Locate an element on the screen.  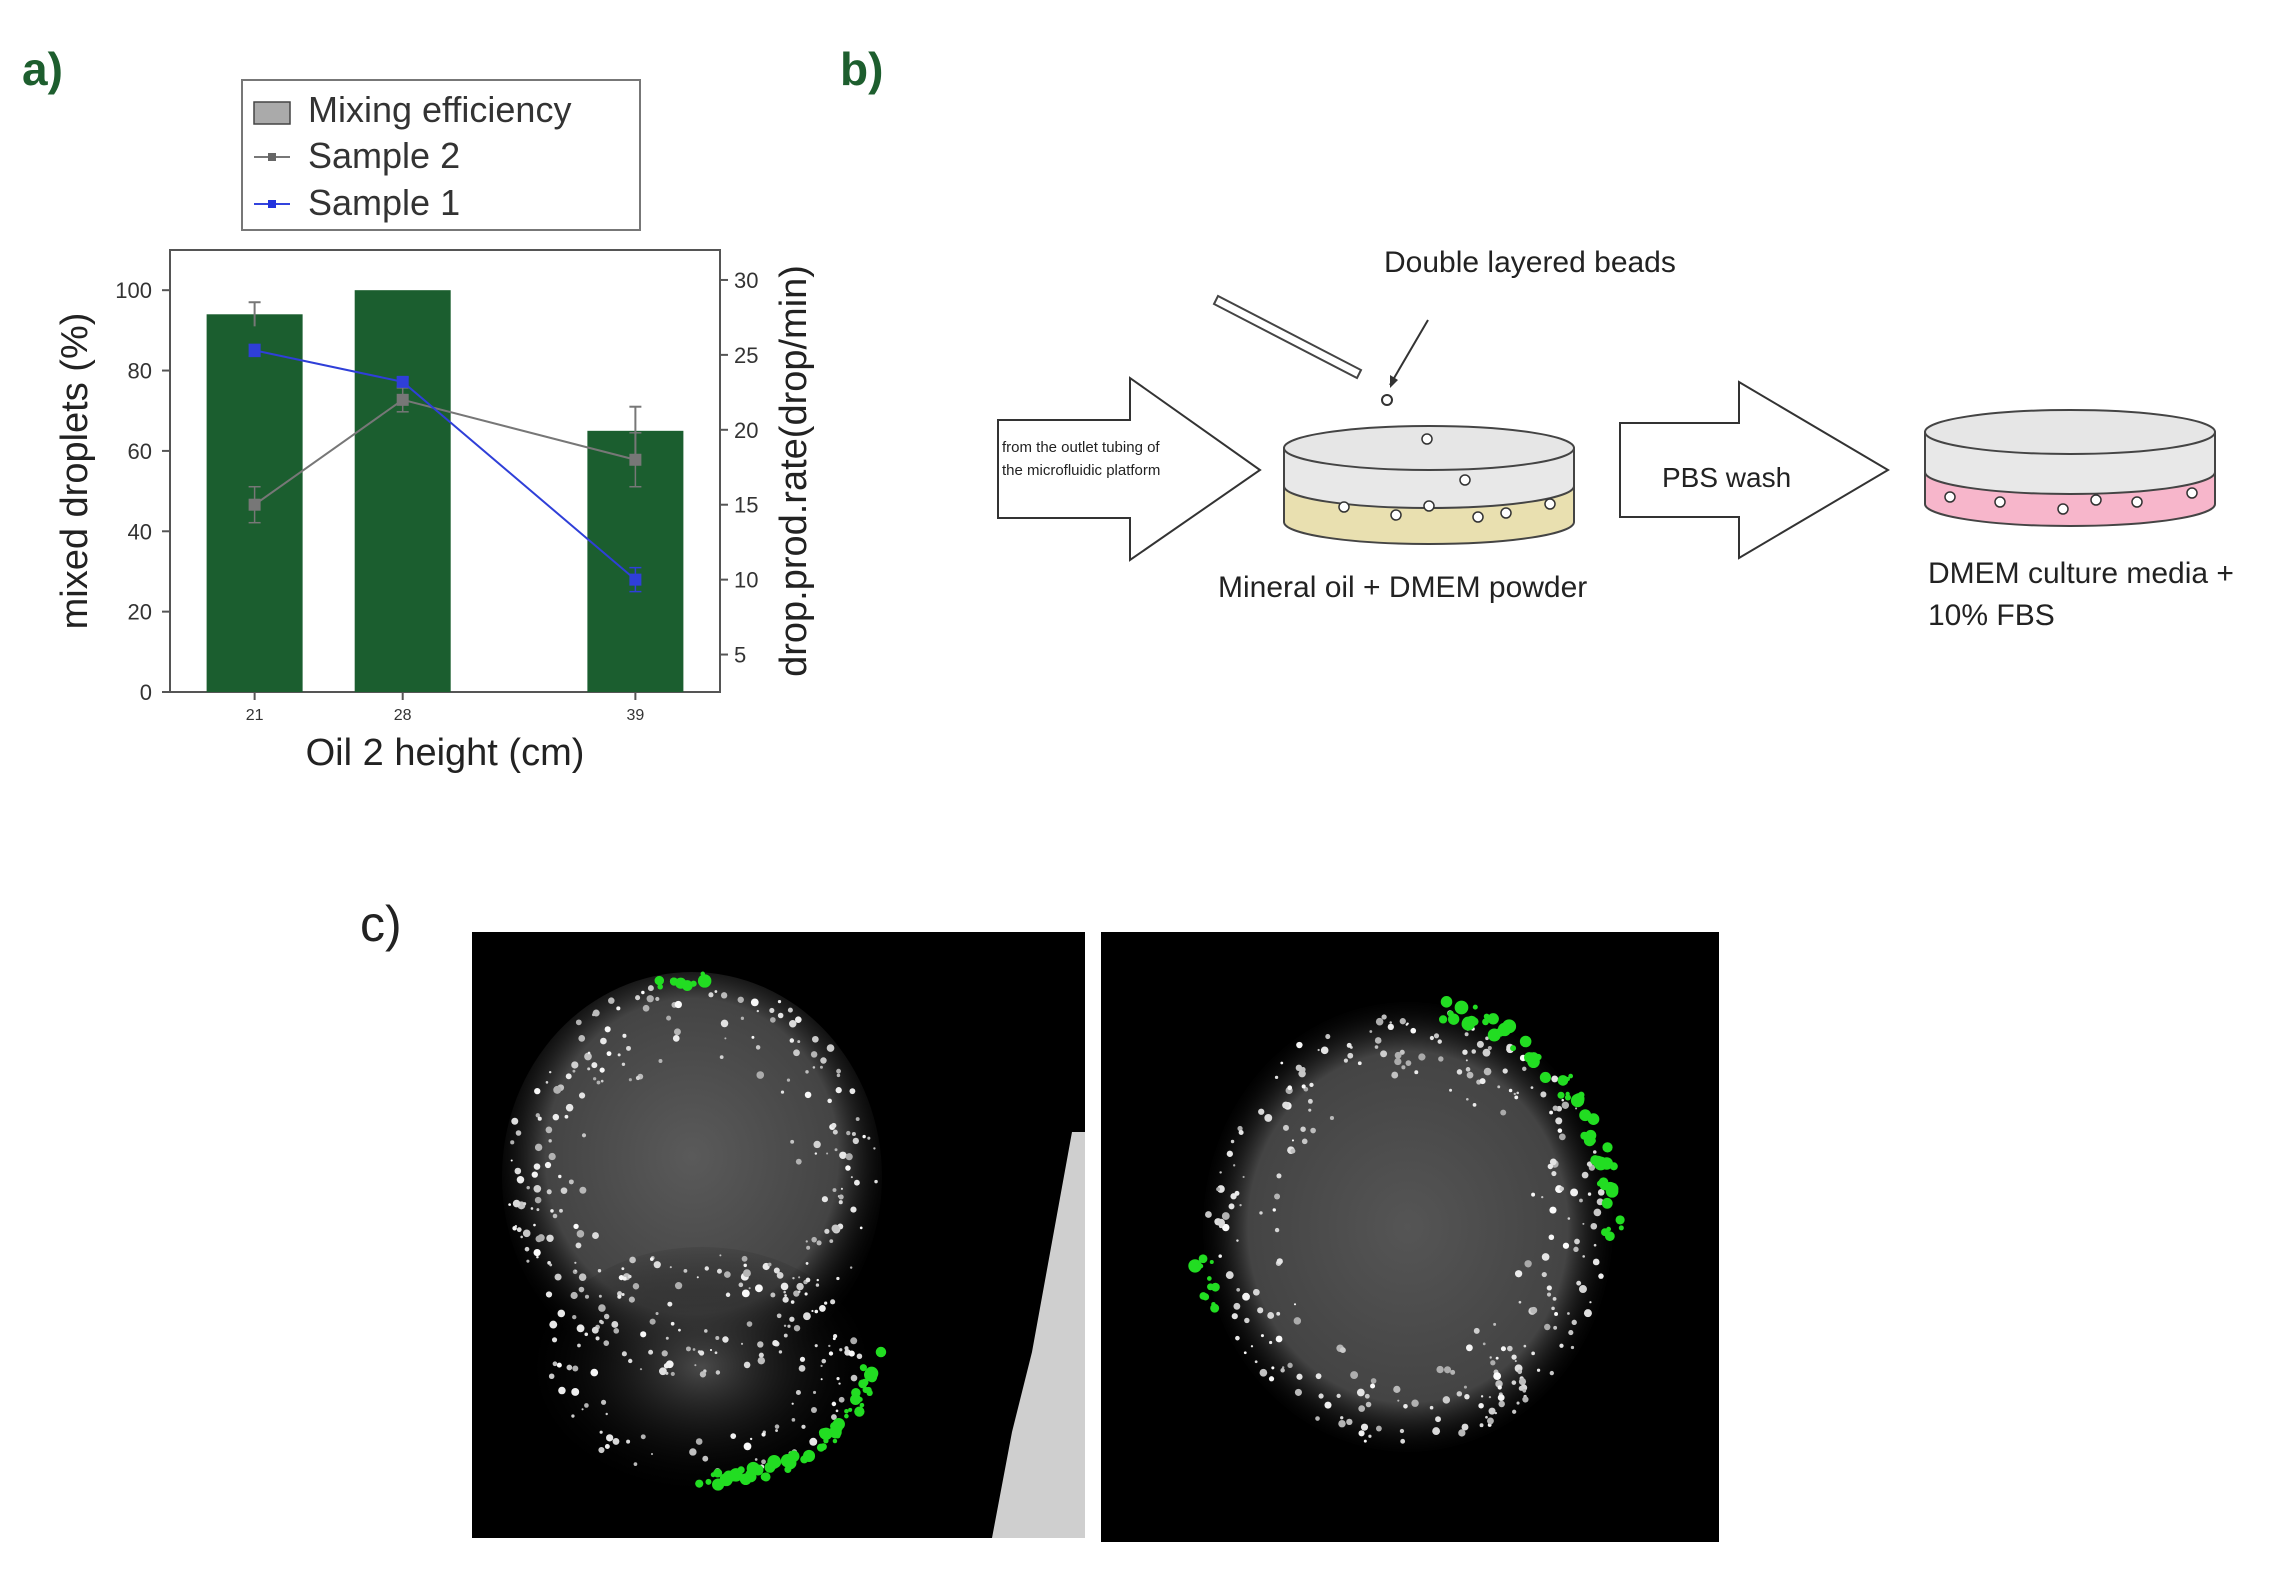
falling-bead is located at coordinates (1387, 400).